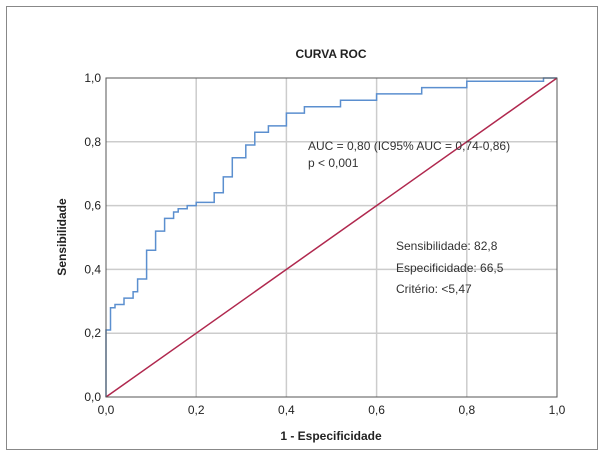 This screenshot has width=604, height=456. What do you see at coordinates (409, 146) in the screenshot?
I see `annotation-auc-text: AUC = 0,80 (IC95% AUC = 0,74-0,86)` at bounding box center [409, 146].